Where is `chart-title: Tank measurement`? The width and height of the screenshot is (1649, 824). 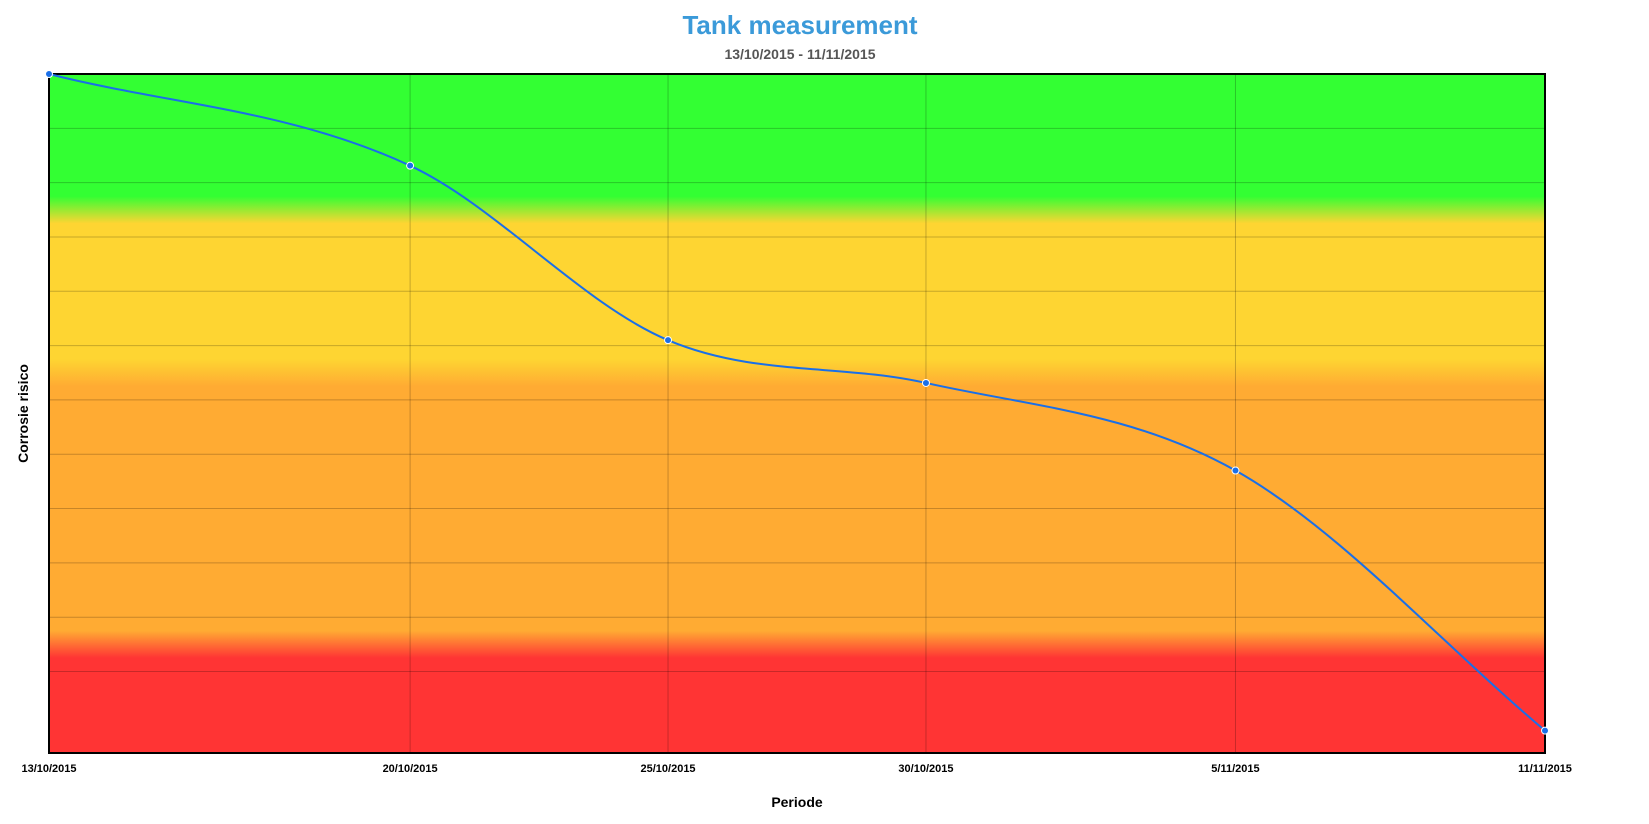 chart-title: Tank measurement is located at coordinates (800, 25).